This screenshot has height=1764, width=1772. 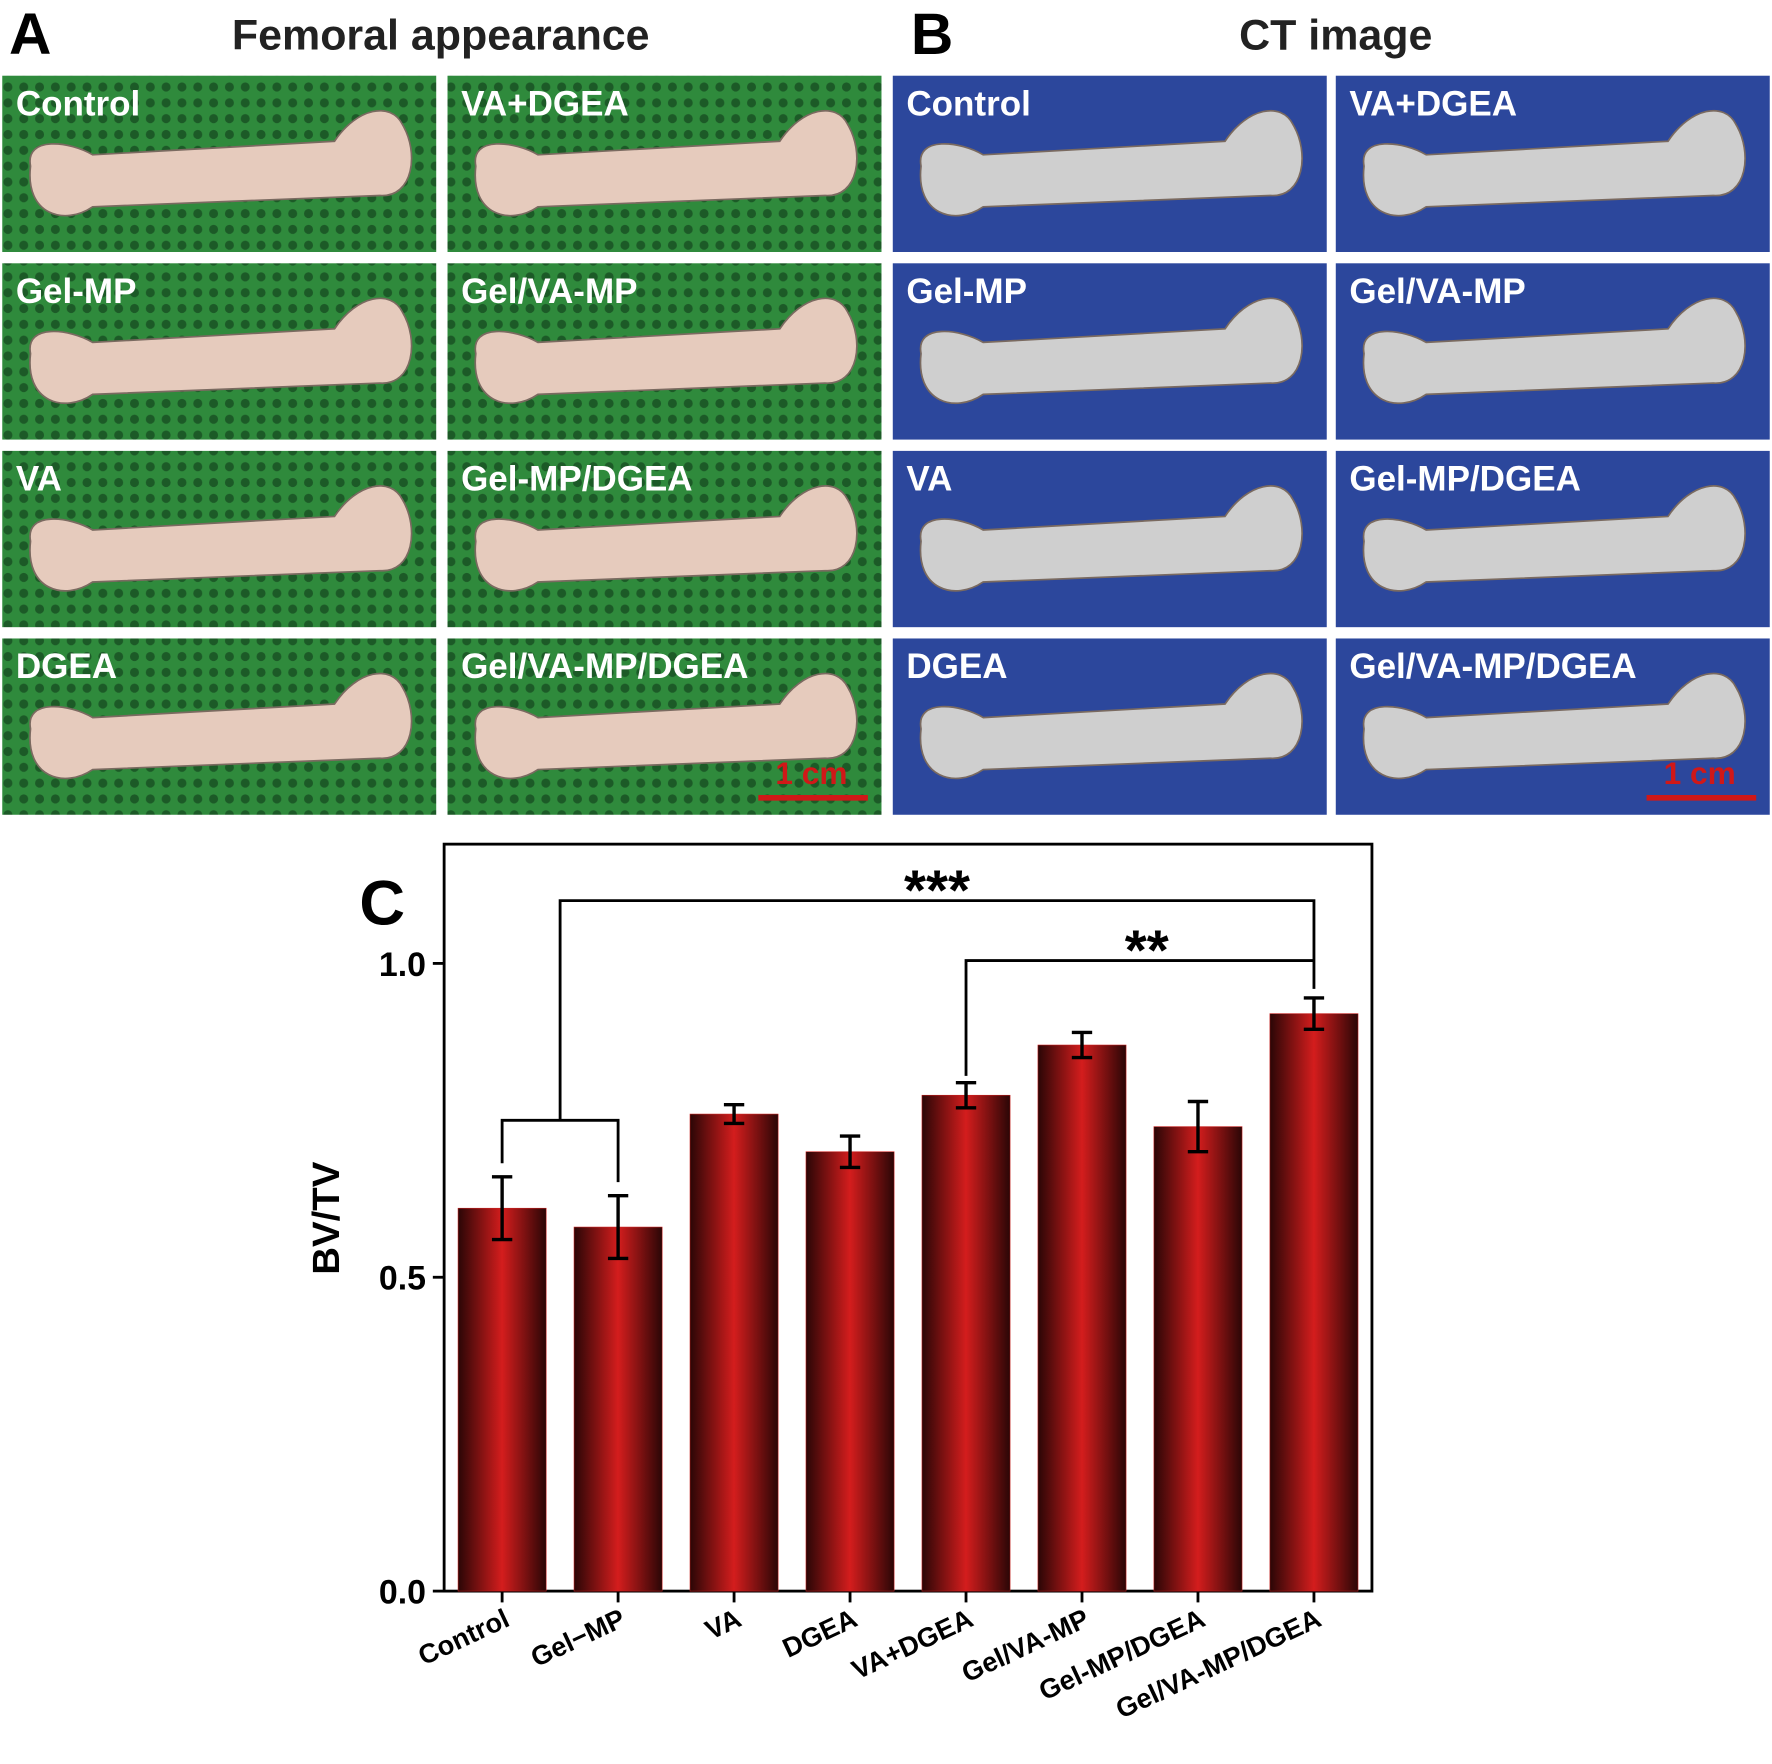 I want to click on x-tick-label: Control, so click(x=463, y=1636).